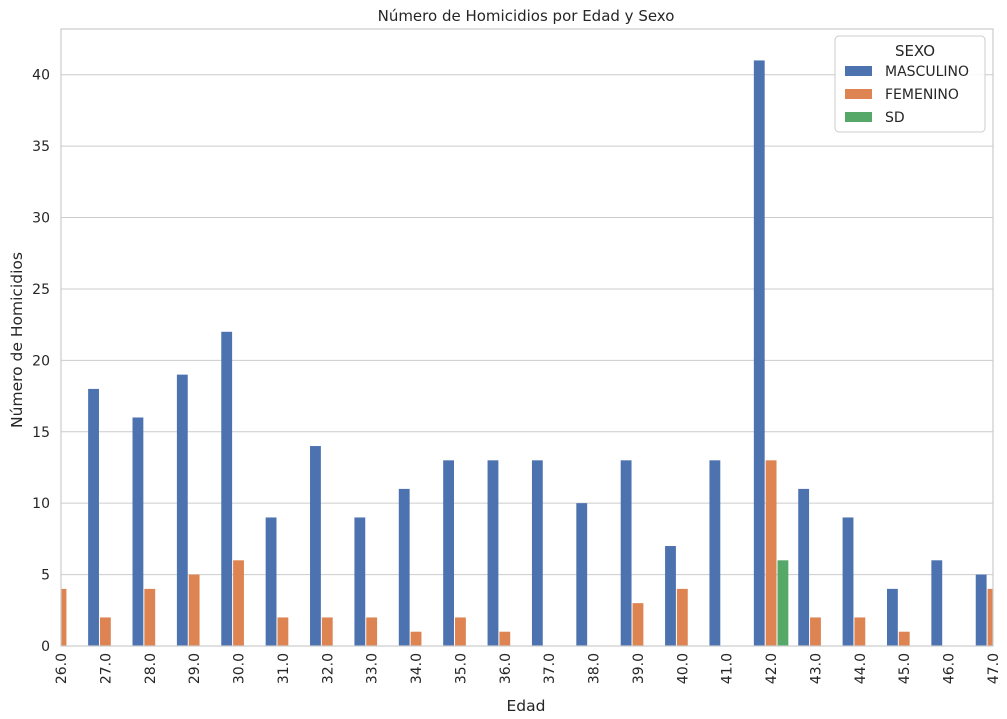 This screenshot has height=719, width=1007. I want to click on x-tick-label: 31.0, so click(284, 668).